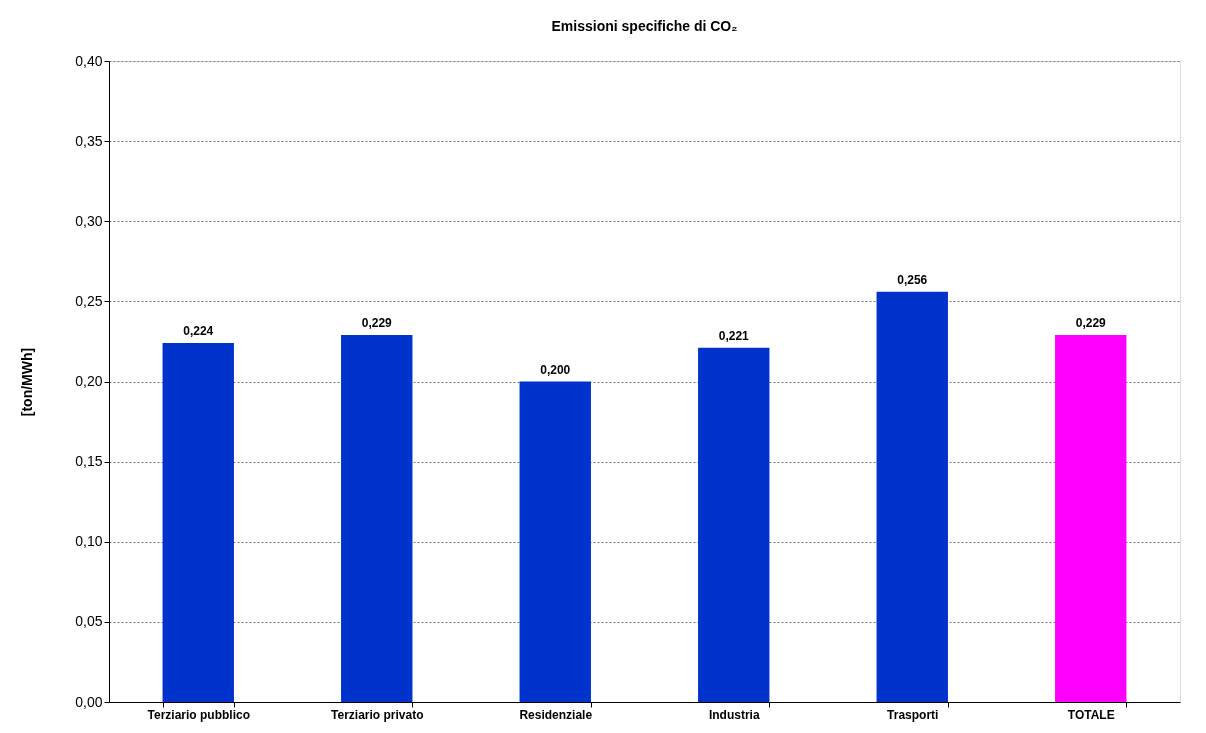 The width and height of the screenshot is (1206, 733). What do you see at coordinates (89, 381) in the screenshot?
I see `y-tick-label: 0,20` at bounding box center [89, 381].